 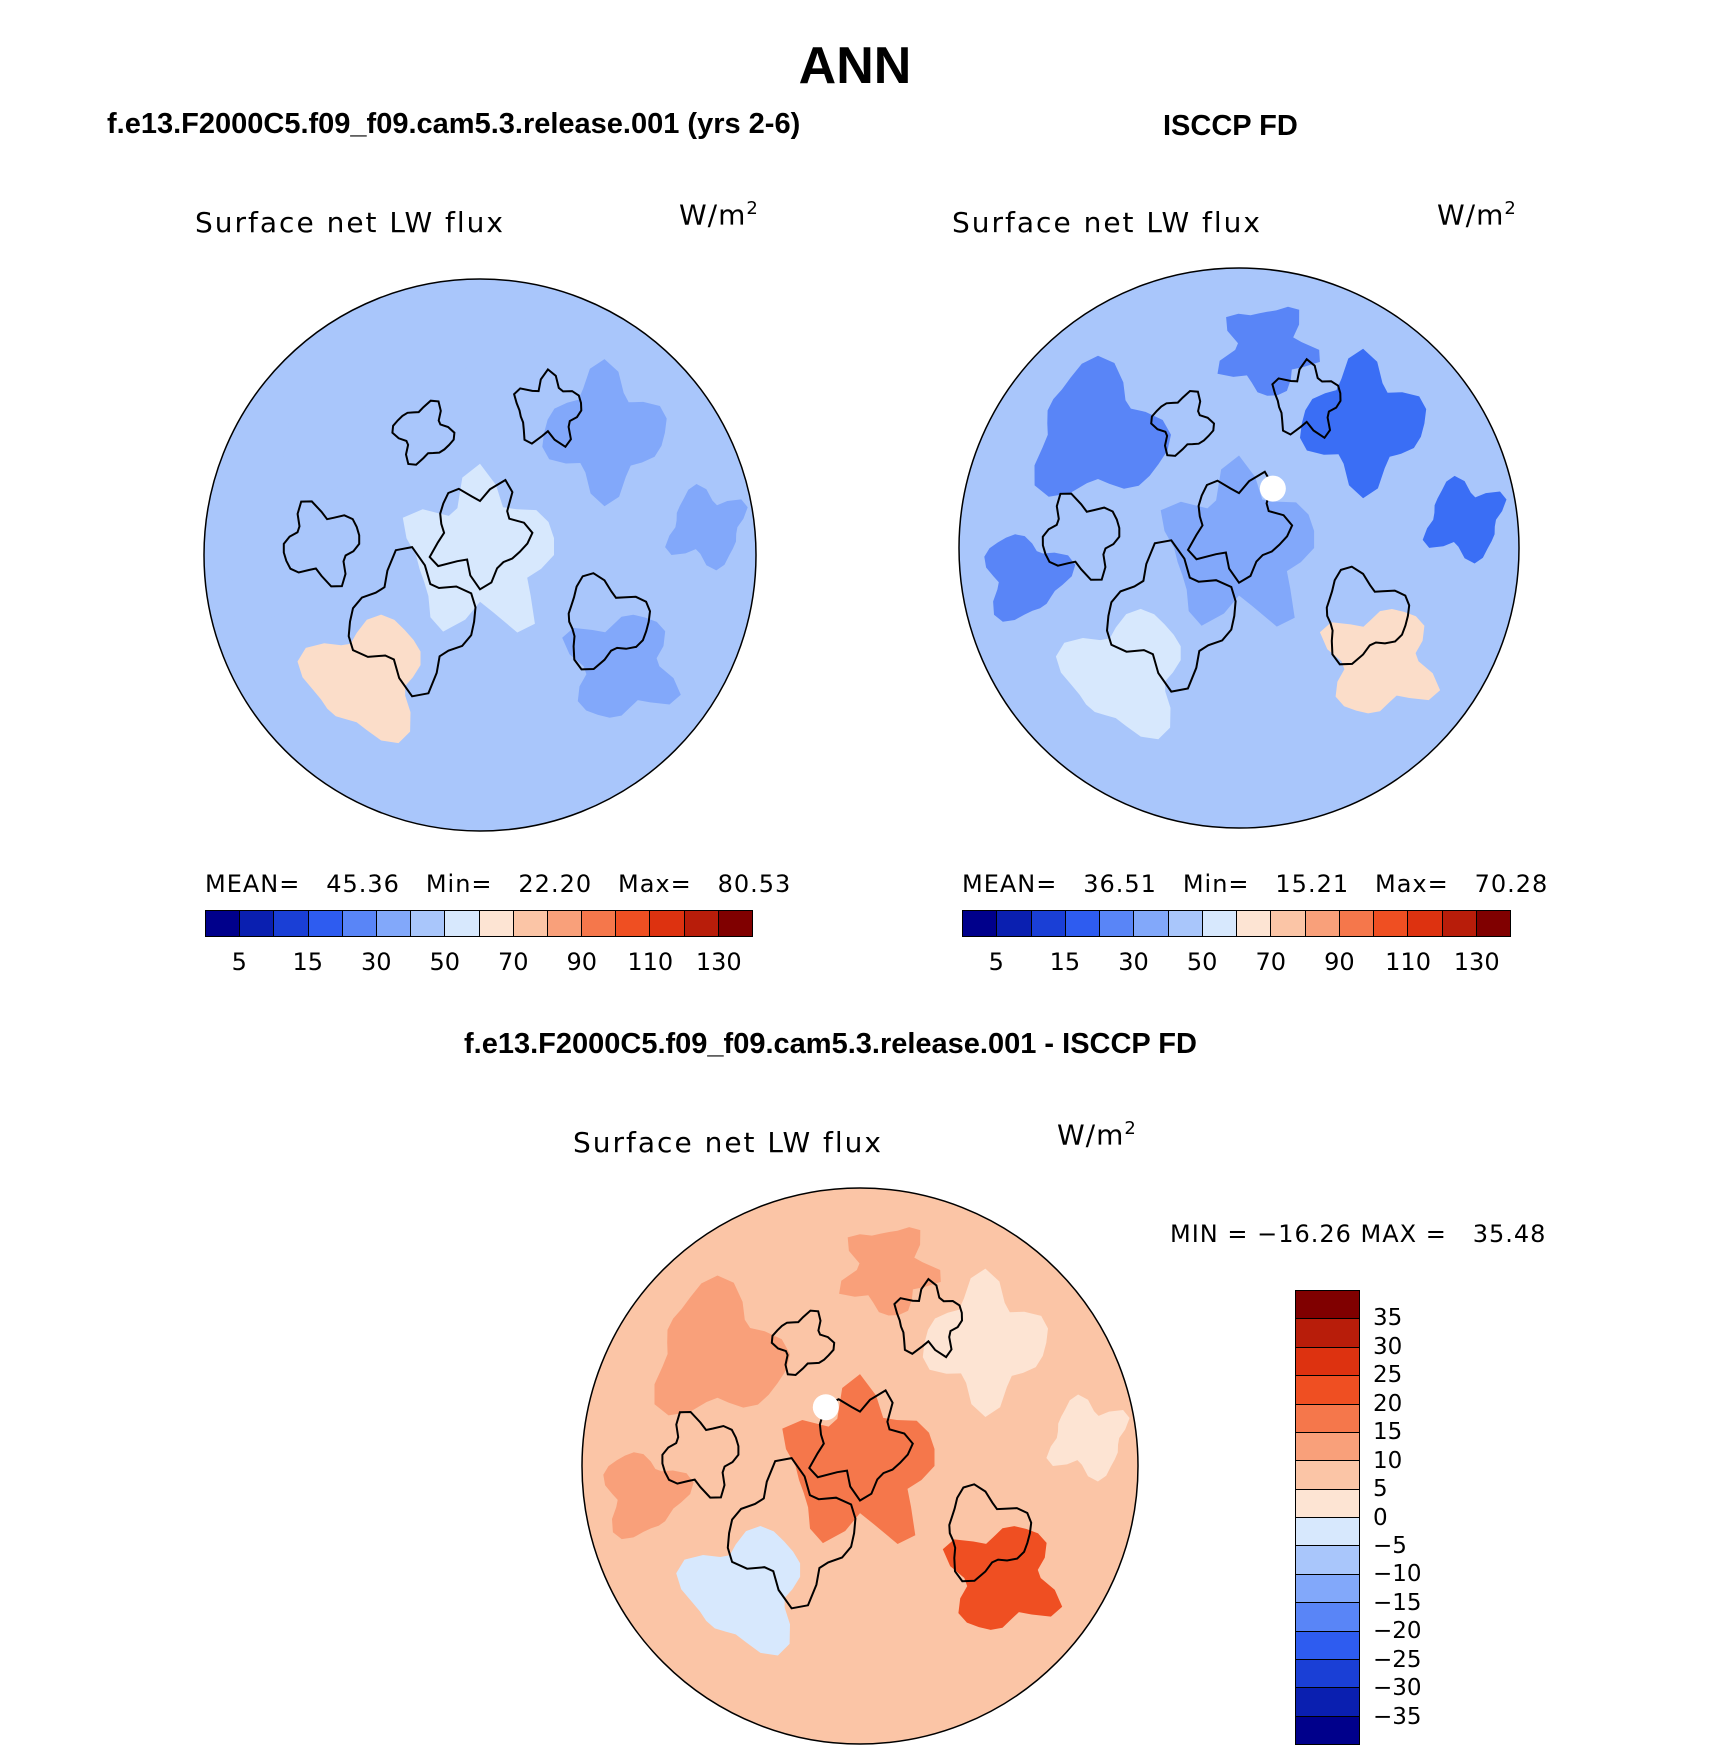 What do you see at coordinates (1388, 1403) in the screenshot?
I see `colorbar-level-label: 20` at bounding box center [1388, 1403].